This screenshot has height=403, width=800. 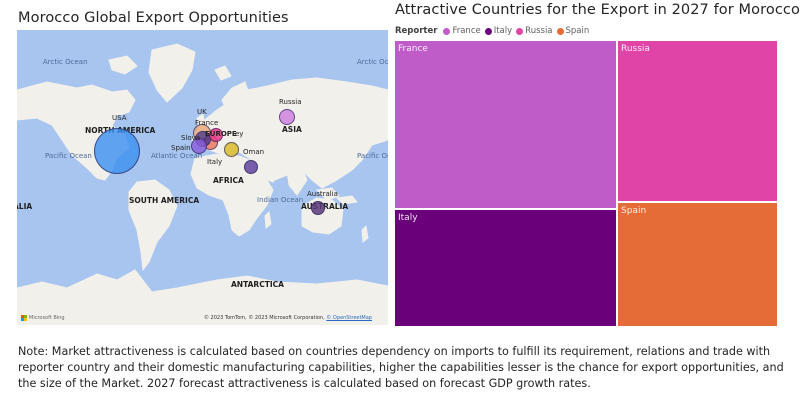 I want to click on country-label-france: France, so click(x=207, y=123).